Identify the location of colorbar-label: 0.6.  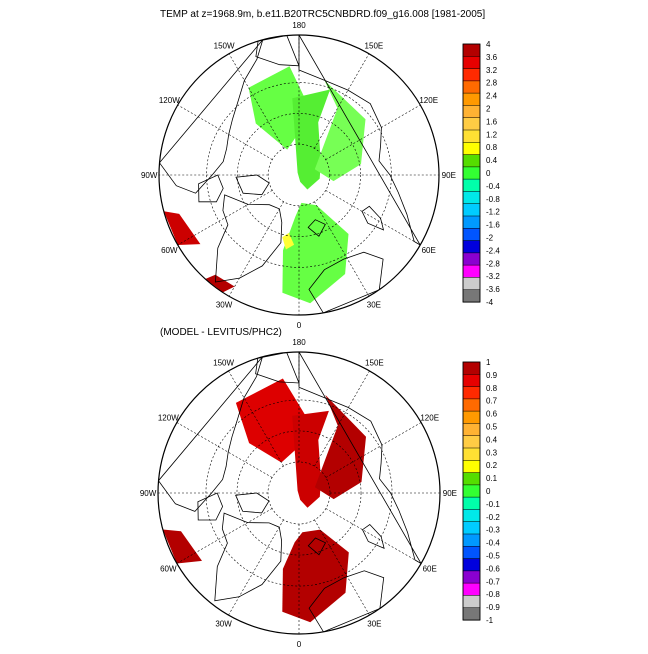
(492, 414).